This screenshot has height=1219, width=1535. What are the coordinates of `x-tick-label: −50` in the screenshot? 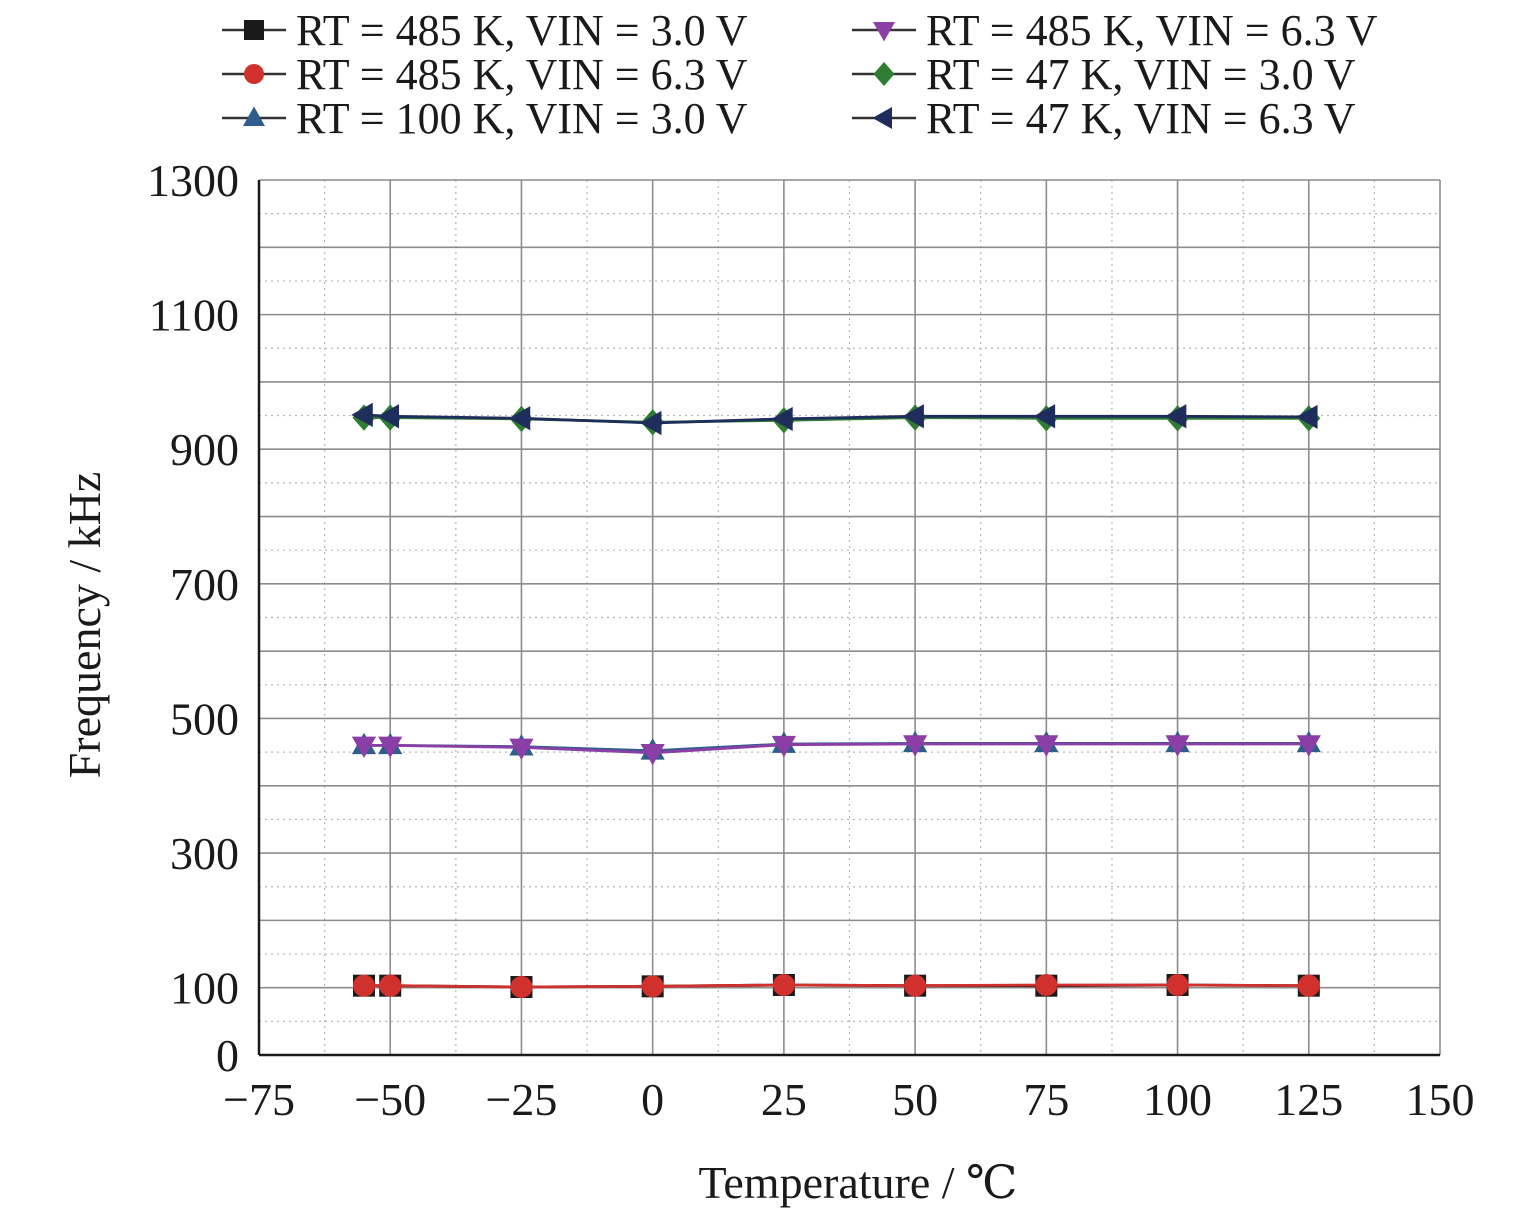 It's located at (390, 1099).